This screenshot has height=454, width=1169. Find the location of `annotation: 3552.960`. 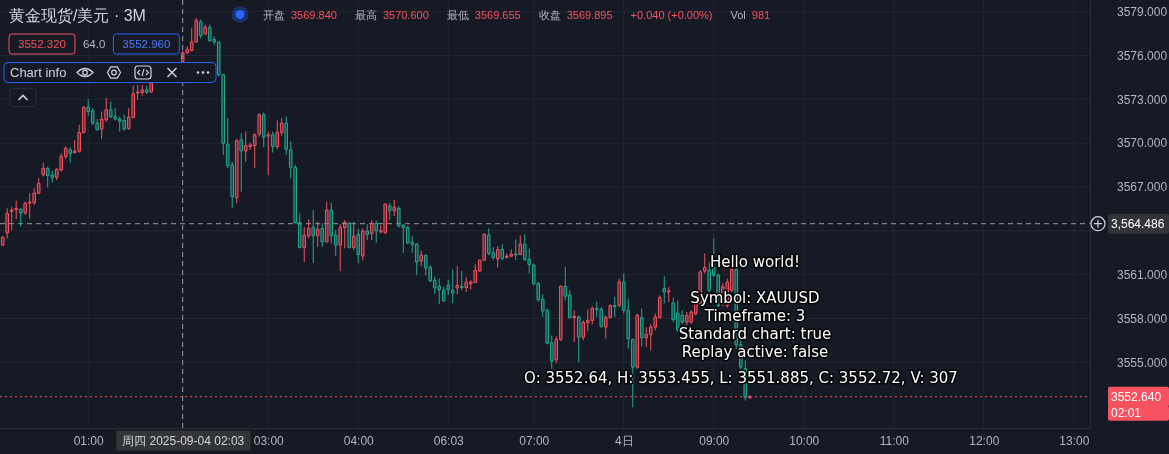

annotation: 3552.960 is located at coordinates (146, 44).